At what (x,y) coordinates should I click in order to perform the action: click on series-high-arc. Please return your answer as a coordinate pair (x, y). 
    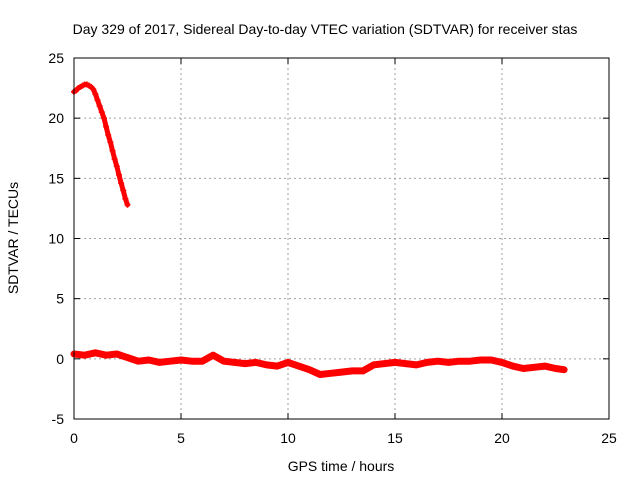
    Looking at the image, I should click on (101, 144).